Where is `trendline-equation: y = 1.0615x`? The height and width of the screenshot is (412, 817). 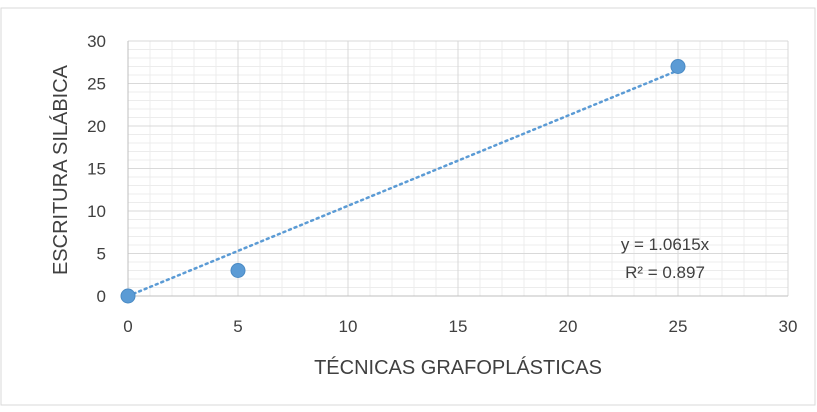 trendline-equation: y = 1.0615x is located at coordinates (665, 244).